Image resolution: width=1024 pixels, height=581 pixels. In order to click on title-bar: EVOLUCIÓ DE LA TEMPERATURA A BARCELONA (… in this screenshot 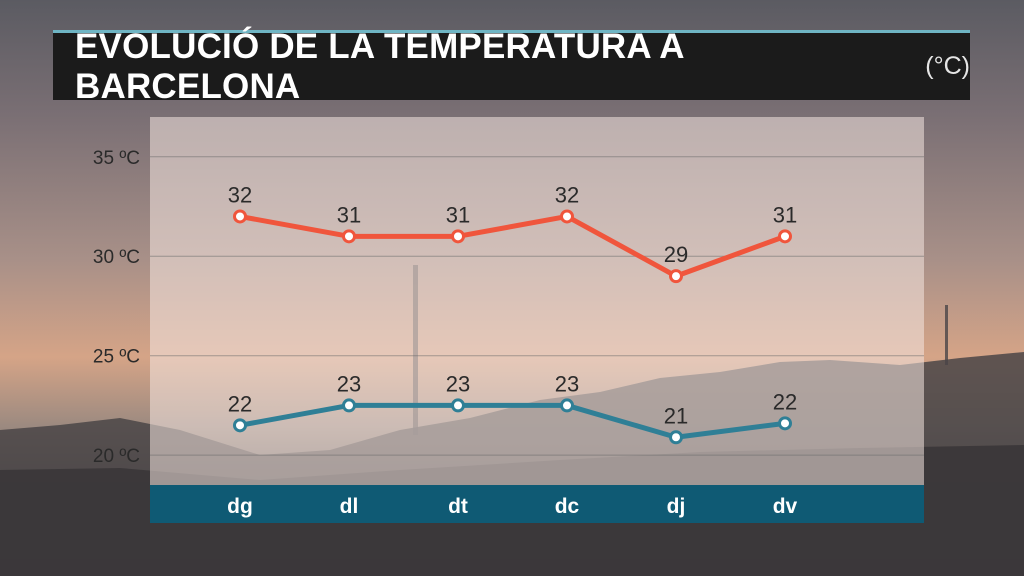, I will do `click(511, 66)`.